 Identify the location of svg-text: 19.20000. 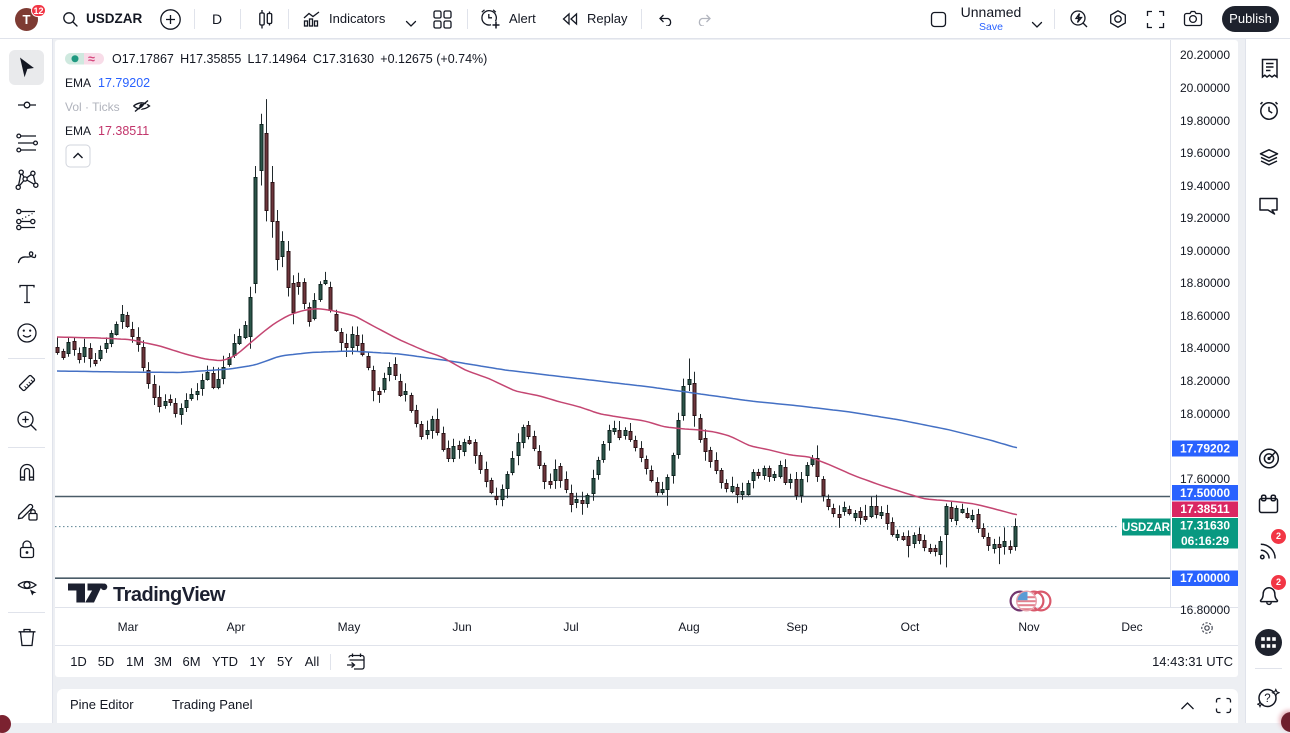
(1205, 218).